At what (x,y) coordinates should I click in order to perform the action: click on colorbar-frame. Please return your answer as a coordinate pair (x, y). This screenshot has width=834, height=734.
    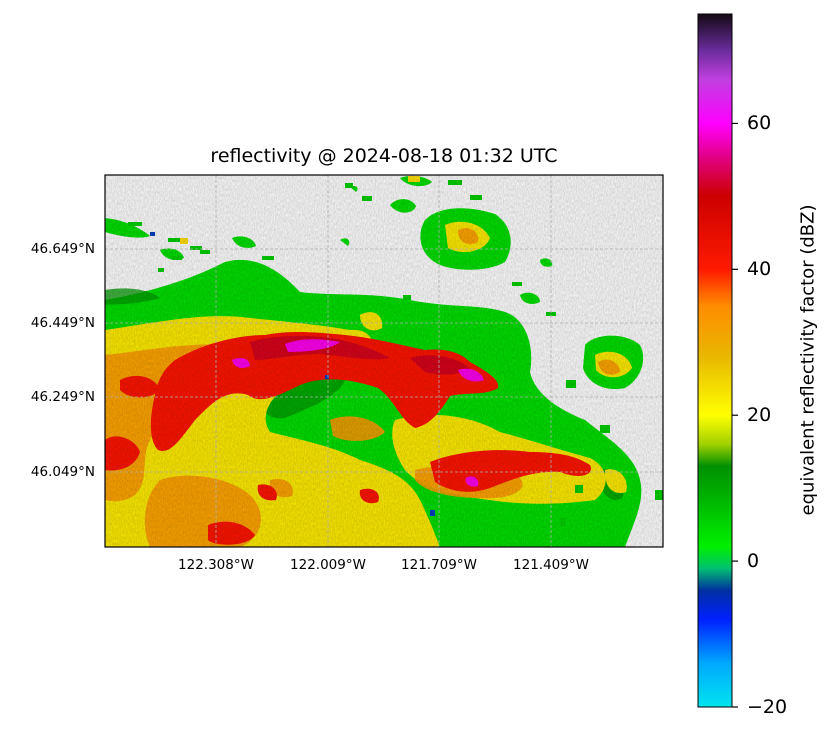
    Looking at the image, I should click on (715, 360).